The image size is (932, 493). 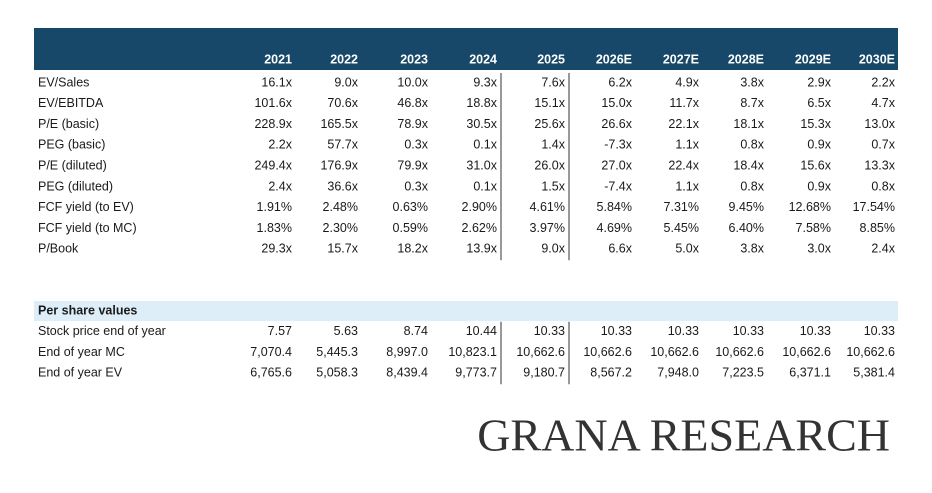 What do you see at coordinates (342, 186) in the screenshot?
I see `cell: 36.6x` at bounding box center [342, 186].